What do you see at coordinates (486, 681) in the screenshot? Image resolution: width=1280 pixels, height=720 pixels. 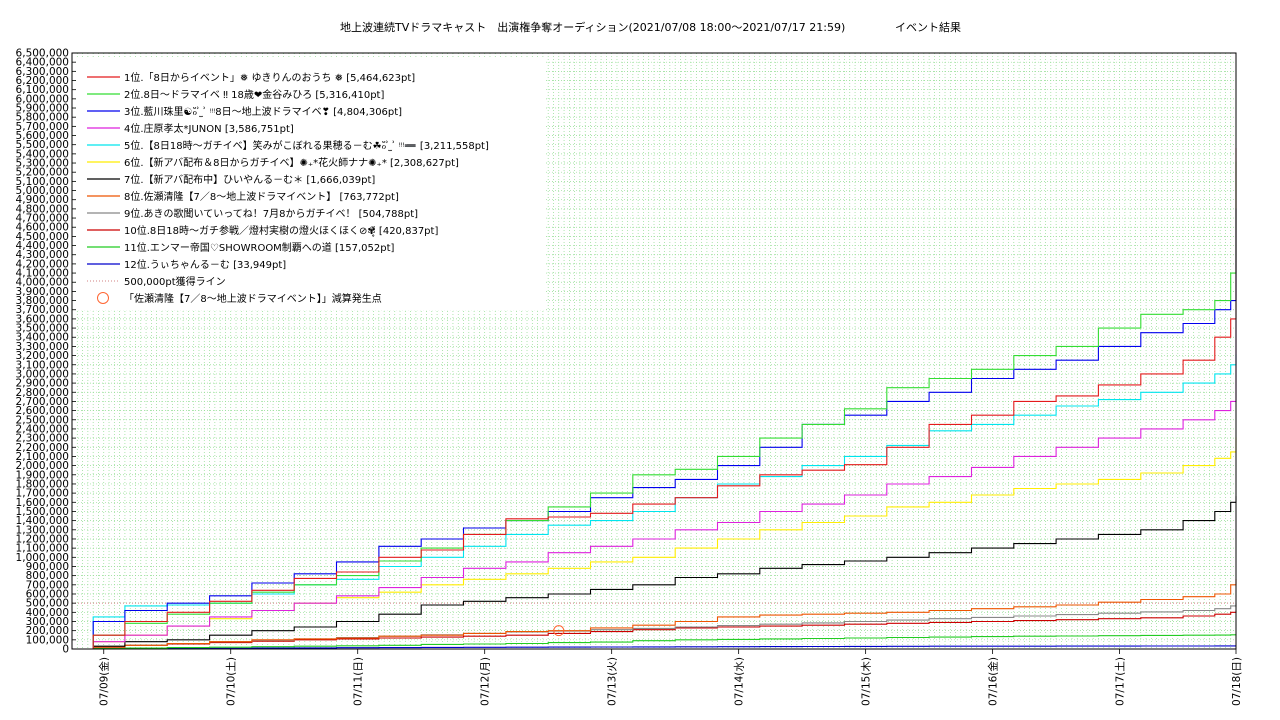 I see `x-tick-label: 07/12(月)` at bounding box center [486, 681].